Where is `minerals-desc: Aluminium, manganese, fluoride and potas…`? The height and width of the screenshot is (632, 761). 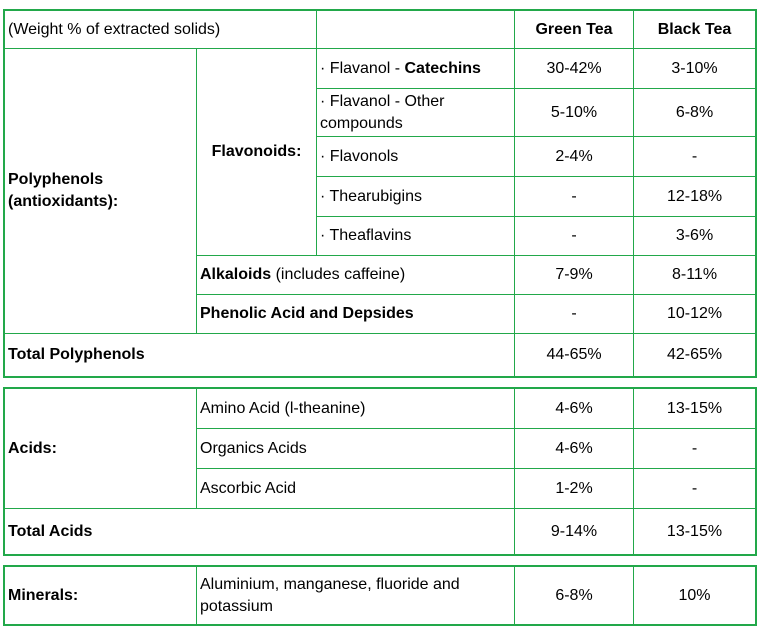
minerals-desc: Aluminium, manganese, fluoride and potas… is located at coordinates (355, 595).